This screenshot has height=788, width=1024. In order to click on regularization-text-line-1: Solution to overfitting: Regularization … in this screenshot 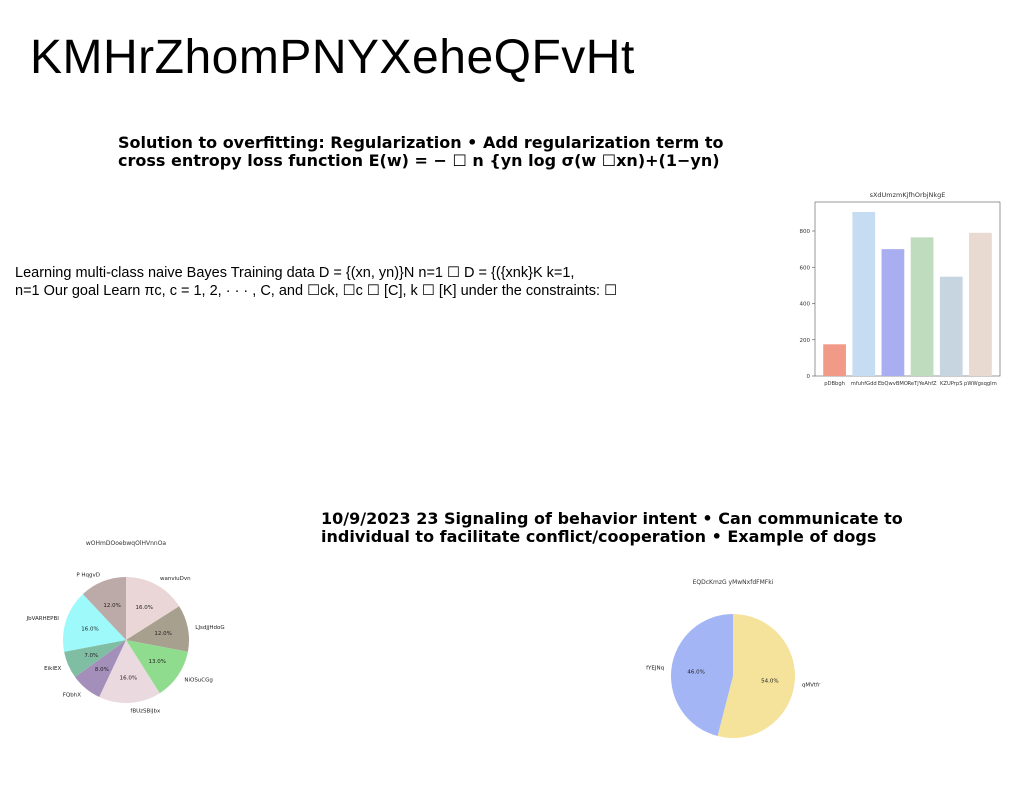, I will do `click(421, 142)`.